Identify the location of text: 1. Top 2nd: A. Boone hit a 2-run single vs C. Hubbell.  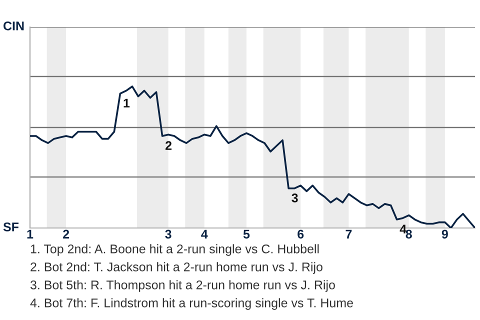
(174, 250).